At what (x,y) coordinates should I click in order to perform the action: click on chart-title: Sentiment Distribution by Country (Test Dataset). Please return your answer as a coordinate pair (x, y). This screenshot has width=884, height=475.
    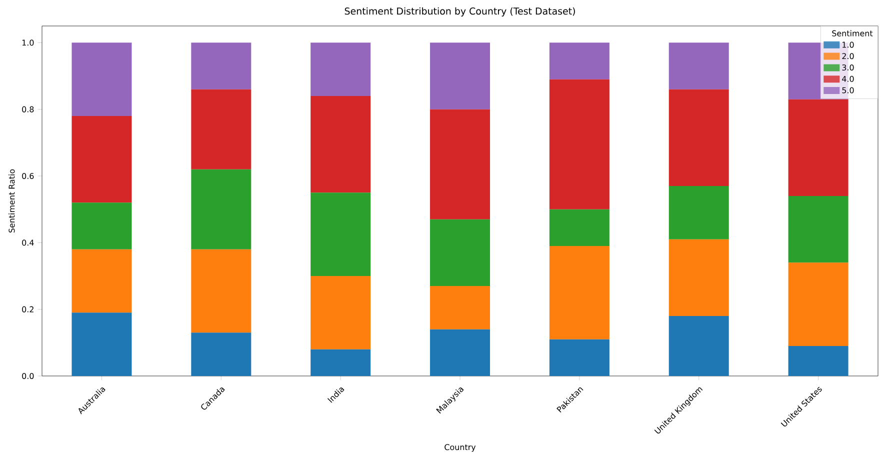
    Looking at the image, I should click on (459, 11).